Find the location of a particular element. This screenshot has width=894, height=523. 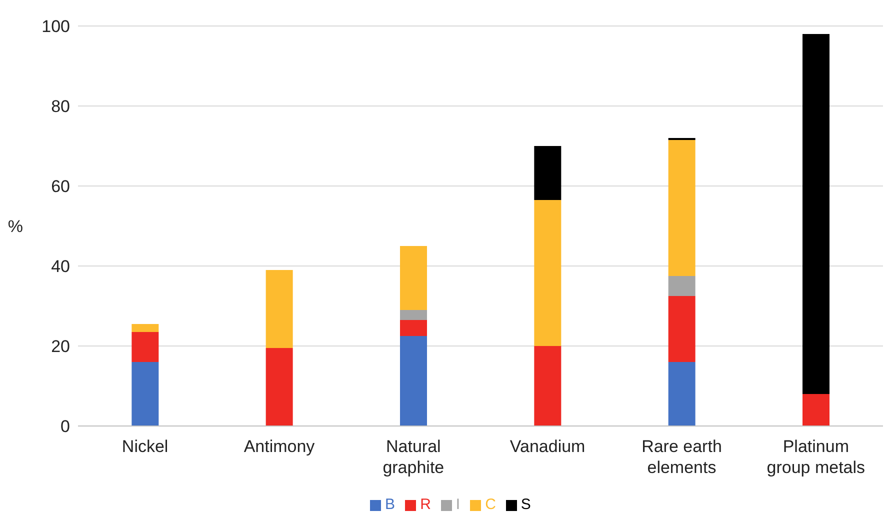

y-tick-label: 20 is located at coordinates (60, 346).